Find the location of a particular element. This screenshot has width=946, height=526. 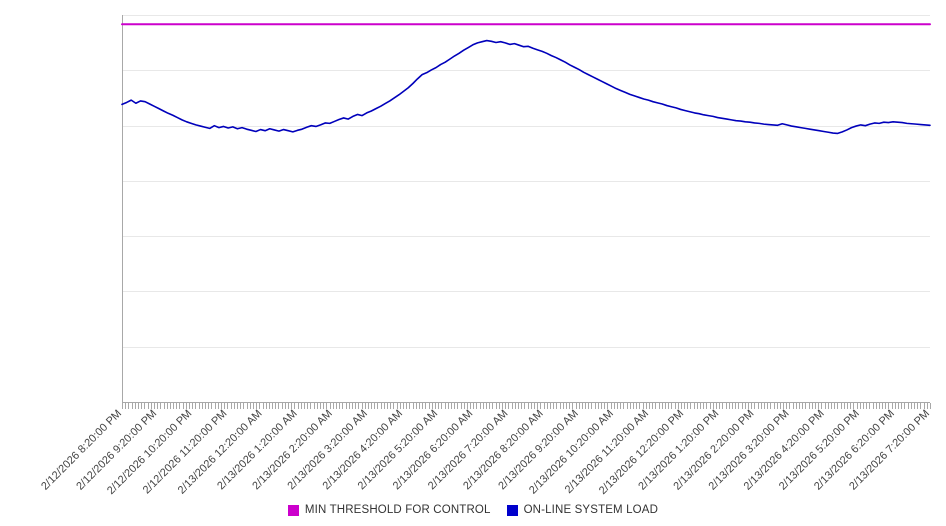

legend-label-system-load: ON-LINE SYSTEM LOAD is located at coordinates (591, 510).